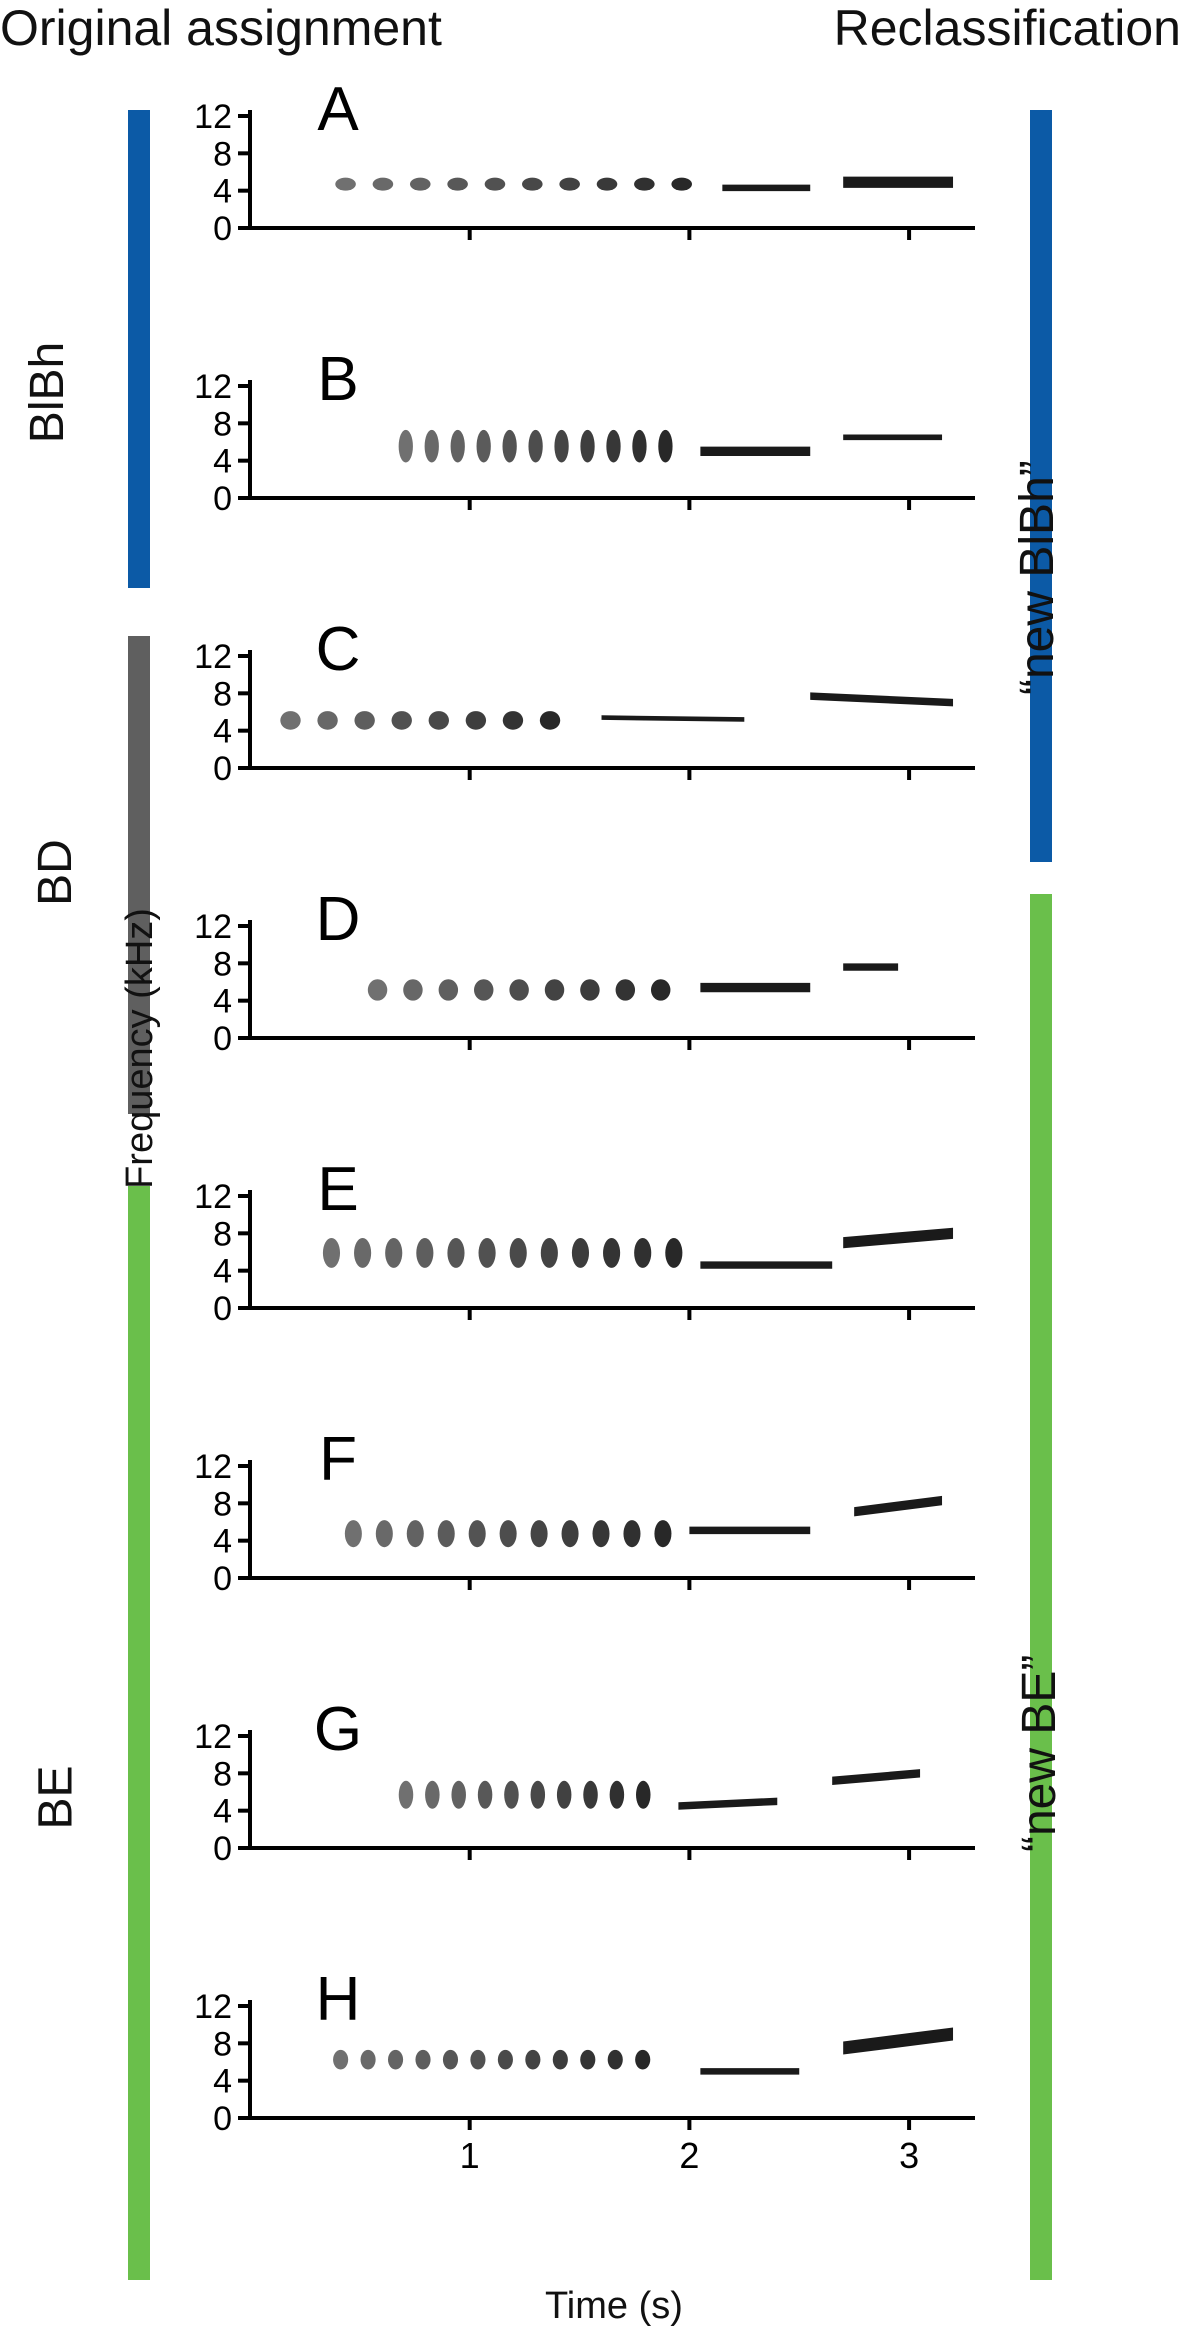 This screenshot has height=2342, width=1181. What do you see at coordinates (337, 1189) in the screenshot?
I see `panel-letter: E` at bounding box center [337, 1189].